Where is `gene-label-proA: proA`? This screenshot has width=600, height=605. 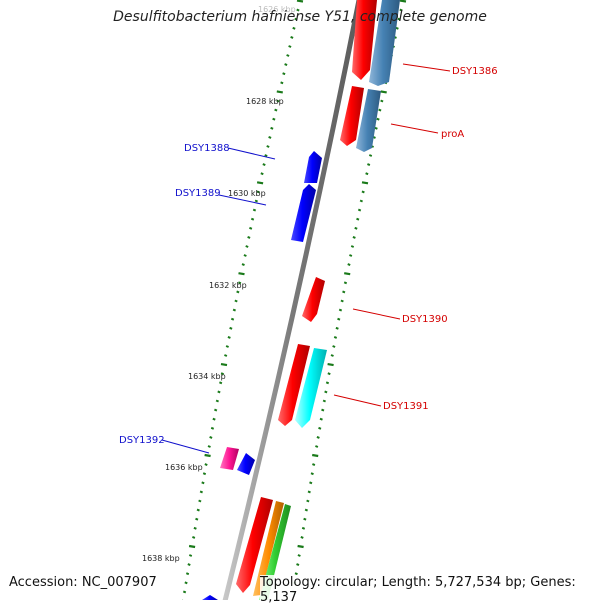
gene-label-proA: proA is located at coordinates (452, 134).